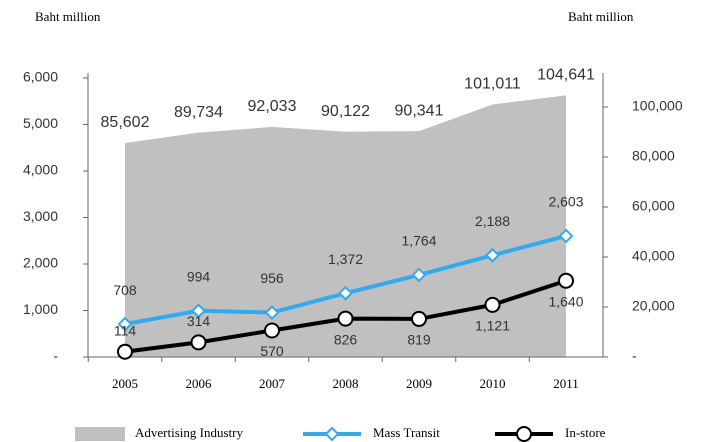  I want to click on x-tick-label: 2007, so click(272, 383).